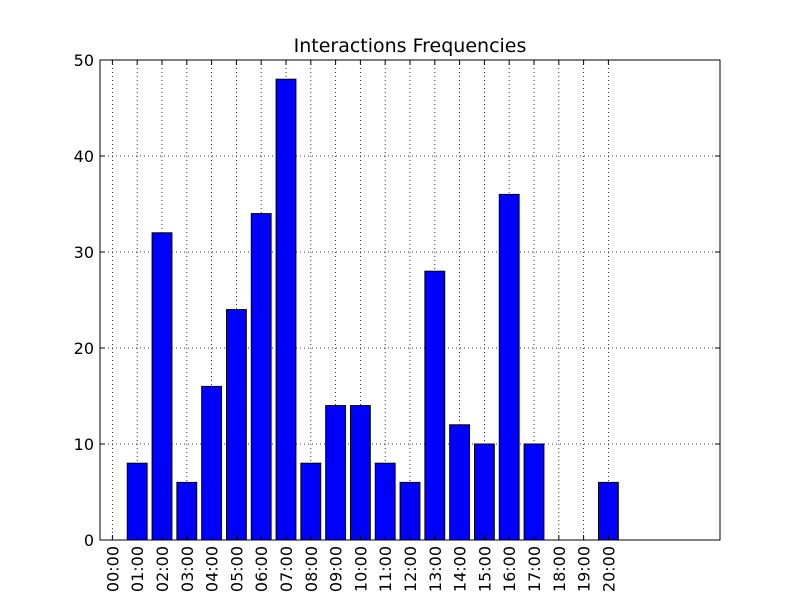 This screenshot has width=800, height=600. What do you see at coordinates (584, 569) in the screenshot?
I see `x-tick-label: 19:00` at bounding box center [584, 569].